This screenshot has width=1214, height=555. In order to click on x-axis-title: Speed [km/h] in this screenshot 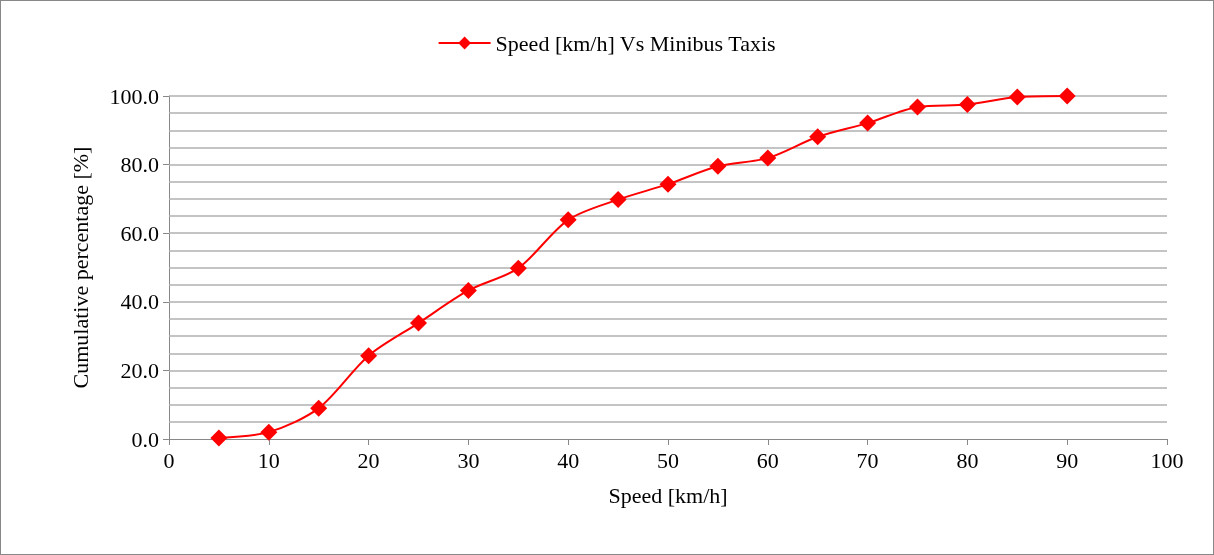, I will do `click(668, 495)`.